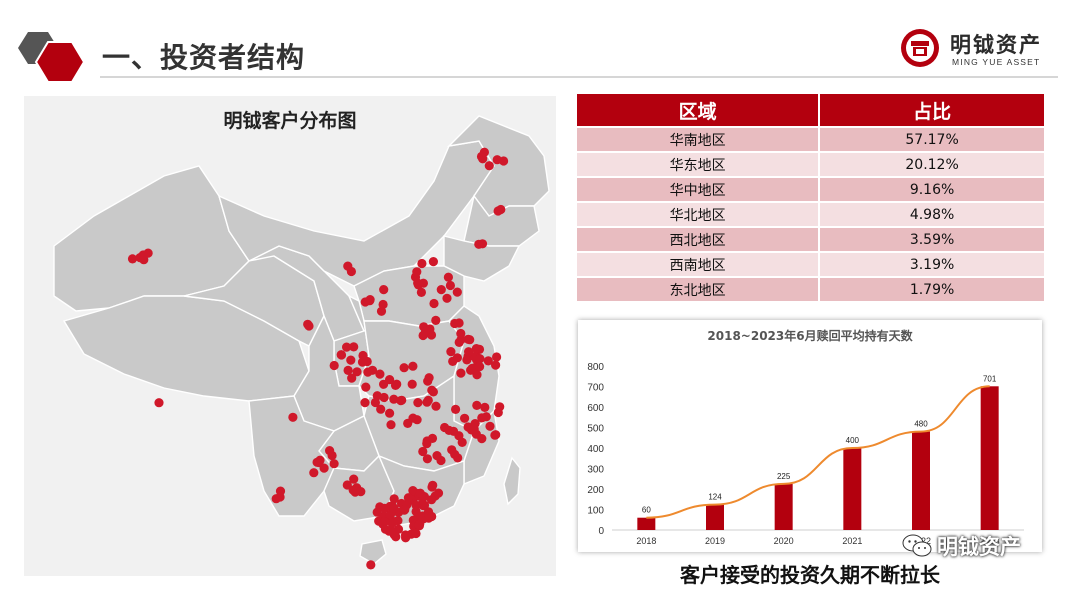  What do you see at coordinates (932, 238) in the screenshot?
I see `share-cell: 3.59%` at bounding box center [932, 238].